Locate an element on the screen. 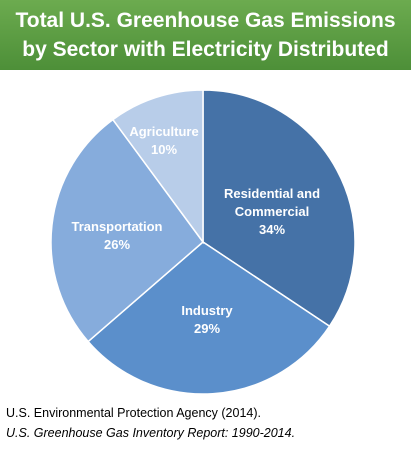 The width and height of the screenshot is (411, 457). slice-label-1: Industry 29% is located at coordinates (207, 319).